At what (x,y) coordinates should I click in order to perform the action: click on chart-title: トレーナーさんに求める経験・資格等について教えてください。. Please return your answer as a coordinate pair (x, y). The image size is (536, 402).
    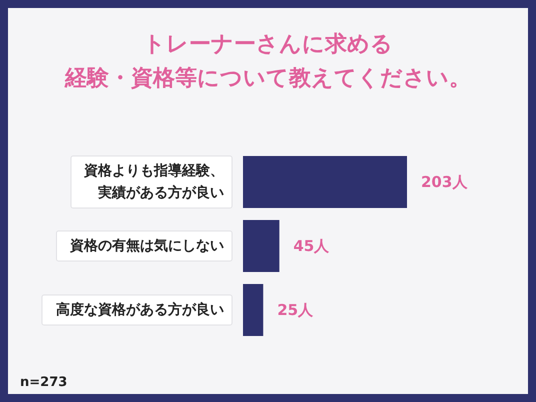
    Looking at the image, I should click on (267, 61).